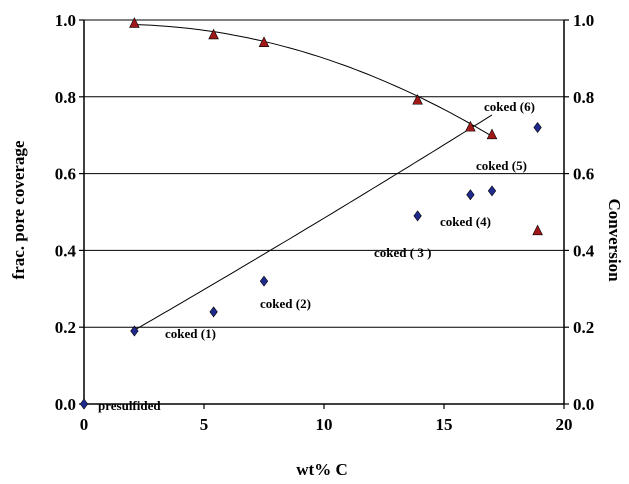 The width and height of the screenshot is (629, 484). What do you see at coordinates (584, 212) in the screenshot?
I see `y2-tick-labels-right: 0.0 0.2 0.4 0.6 0.8 1.0` at bounding box center [584, 212].